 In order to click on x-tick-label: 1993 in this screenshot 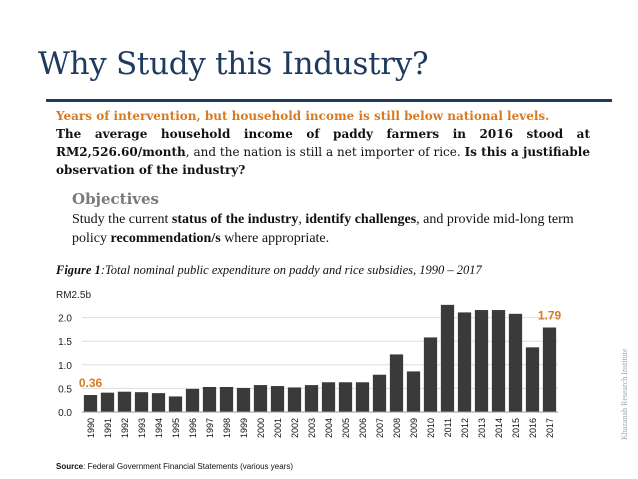, I will do `click(142, 428)`.